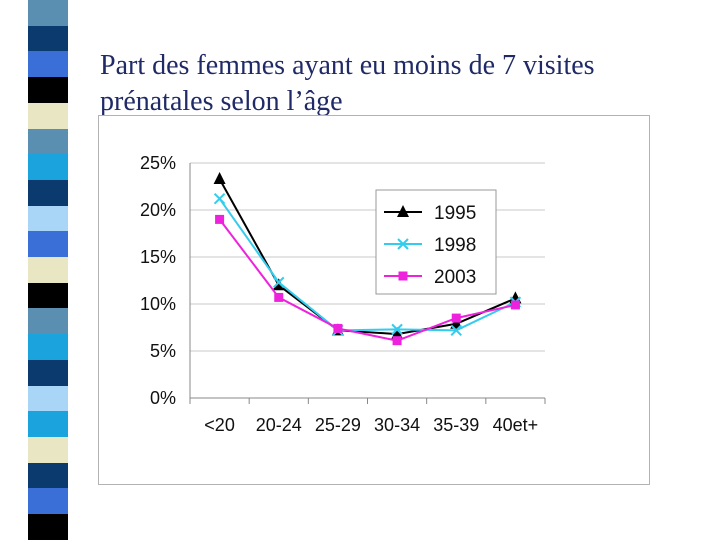  I want to click on slide-title-line2: prénatales selon l’âge, so click(221, 101).